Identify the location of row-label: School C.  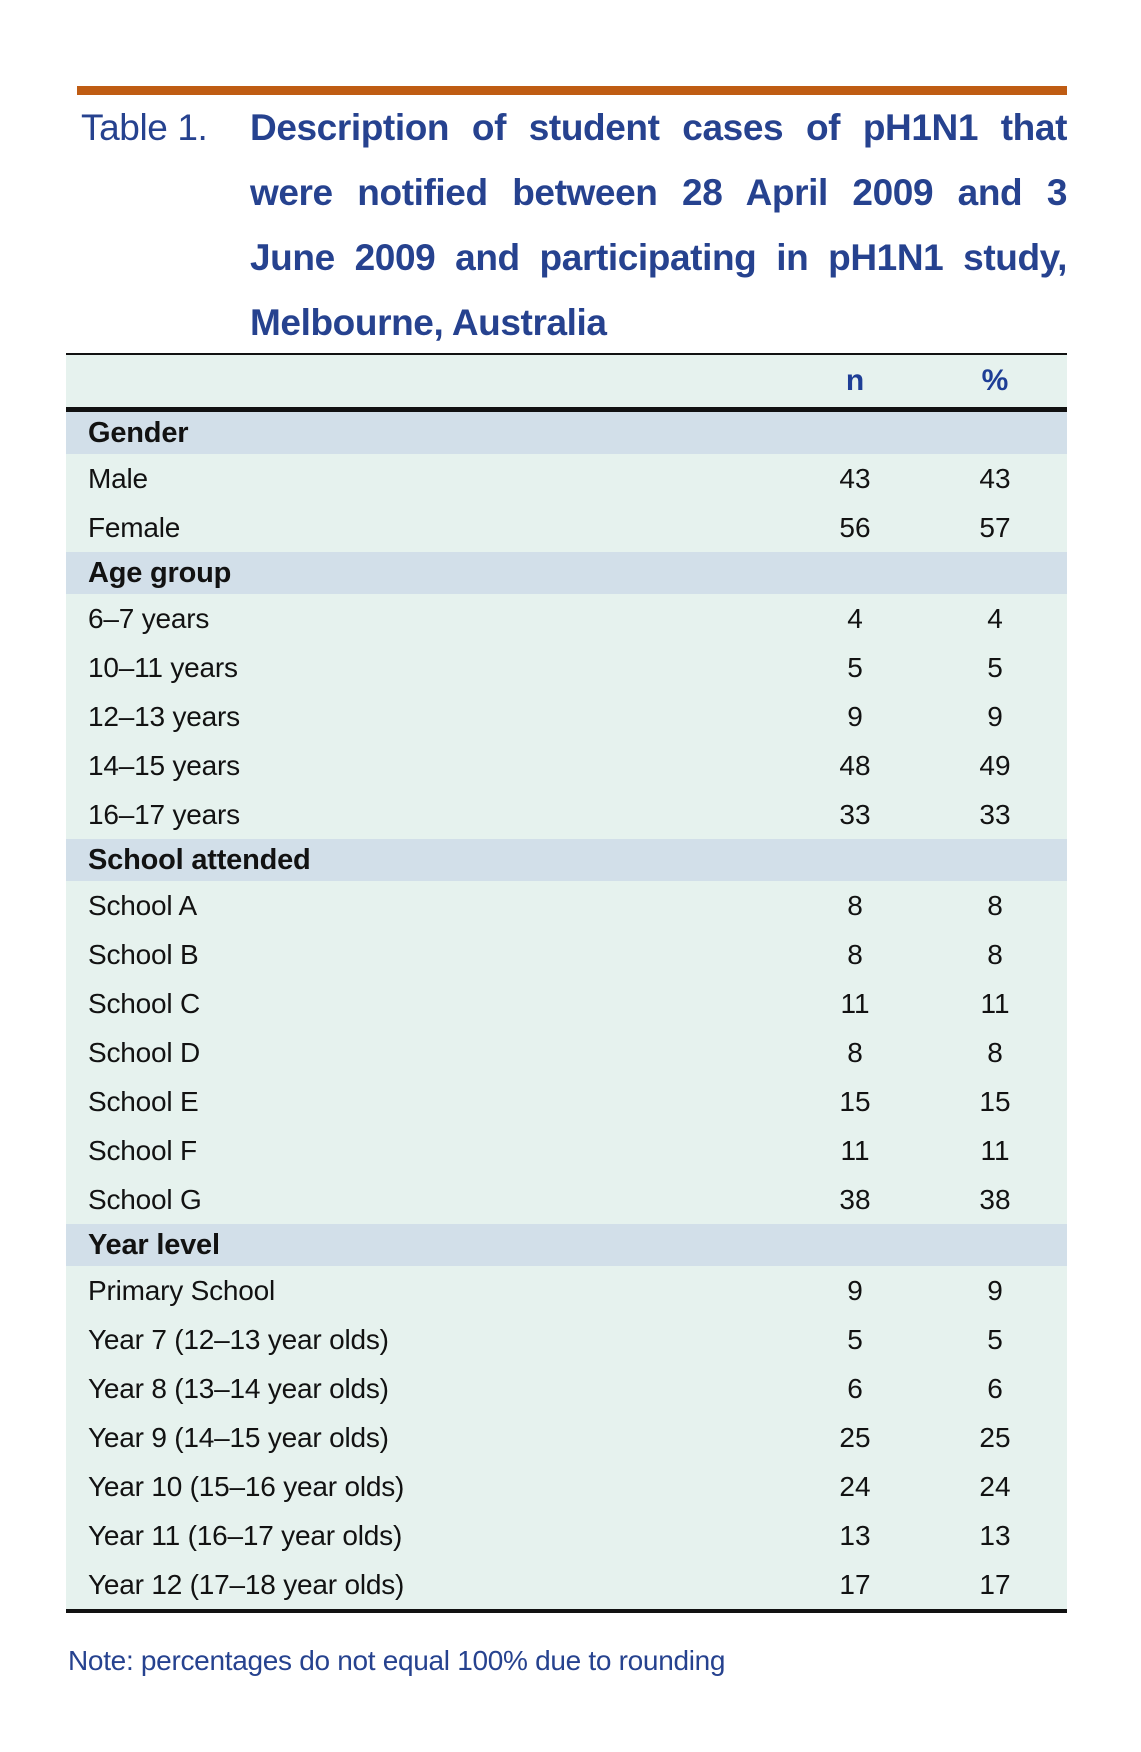
(144, 1003).